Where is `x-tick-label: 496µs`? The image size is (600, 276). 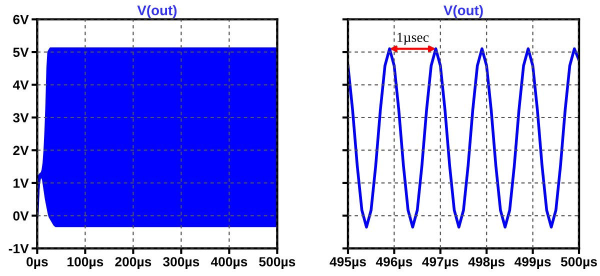
x-tick-label: 496µs is located at coordinates (394, 263).